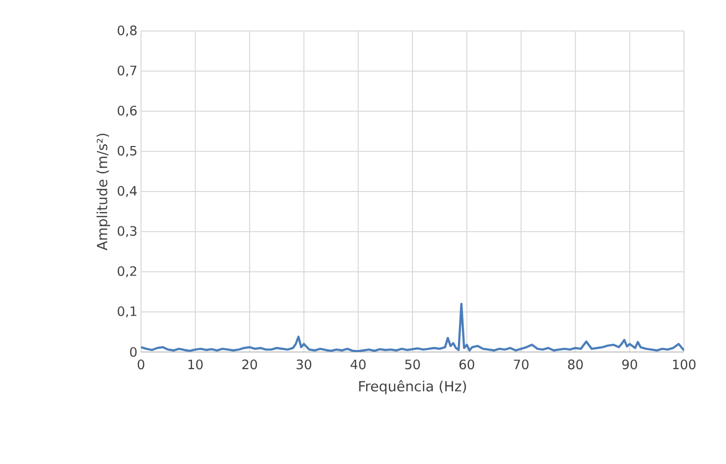  Describe the element at coordinates (141, 365) in the screenshot. I see `x-tick-label: 0` at that location.